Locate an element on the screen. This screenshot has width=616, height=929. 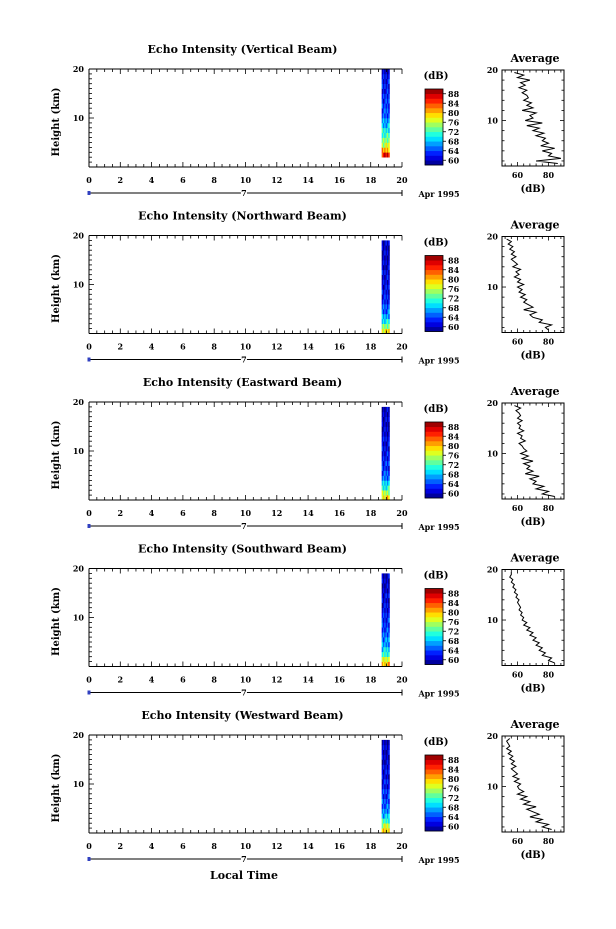
x-tick-label: 18 is located at coordinates (371, 846).